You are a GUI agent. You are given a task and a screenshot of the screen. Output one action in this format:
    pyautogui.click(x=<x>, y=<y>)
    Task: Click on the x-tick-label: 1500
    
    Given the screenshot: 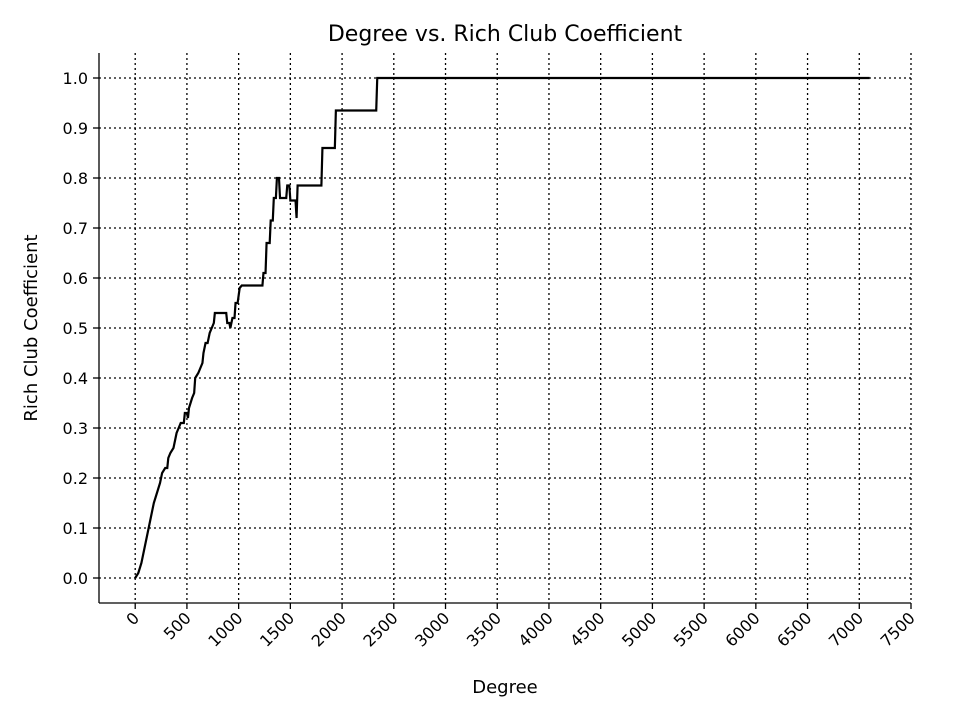 What is the action you would take?
    pyautogui.click(x=277, y=629)
    